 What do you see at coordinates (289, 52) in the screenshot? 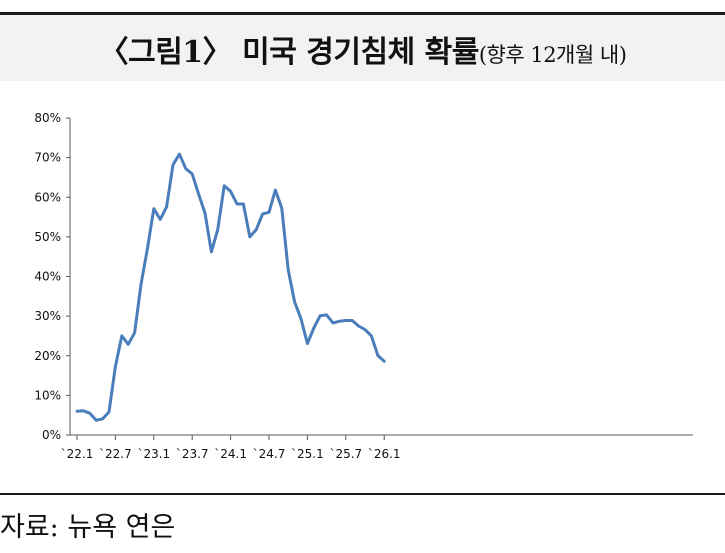
I see `figure-title-main: 〈그림1〉 미국 경기침체 확률` at bounding box center [289, 52].